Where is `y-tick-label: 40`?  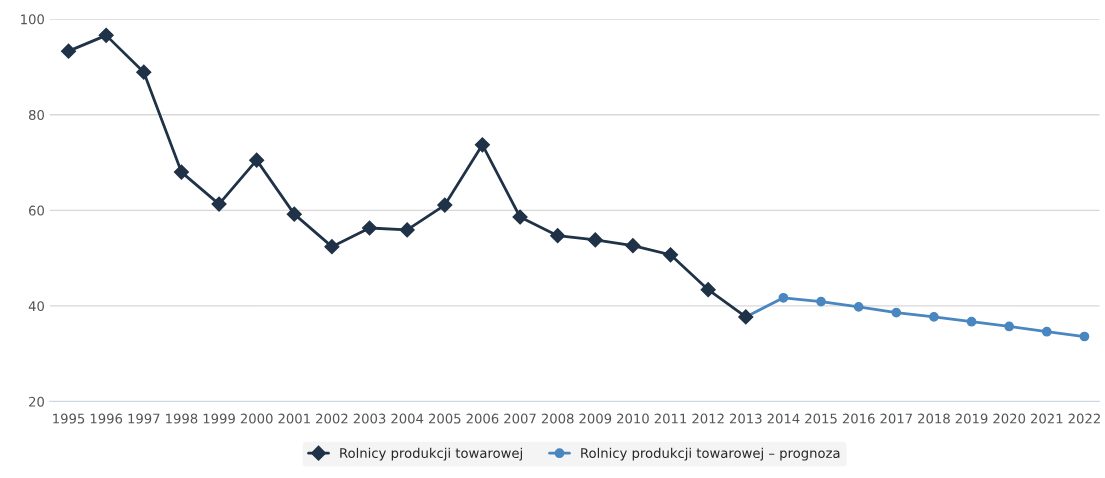 y-tick-label: 40 is located at coordinates (36, 306).